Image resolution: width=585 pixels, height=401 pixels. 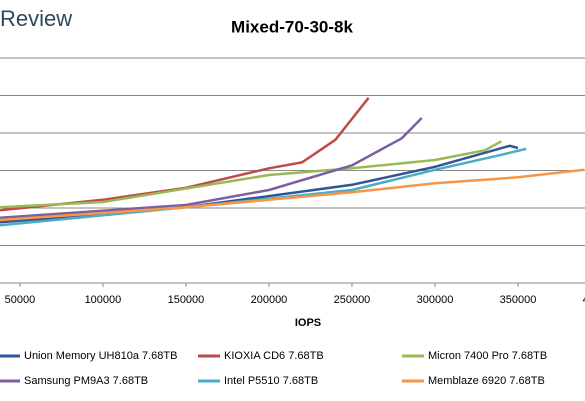 What do you see at coordinates (352, 300) in the screenshot?
I see `x-tick-label: 250000` at bounding box center [352, 300].